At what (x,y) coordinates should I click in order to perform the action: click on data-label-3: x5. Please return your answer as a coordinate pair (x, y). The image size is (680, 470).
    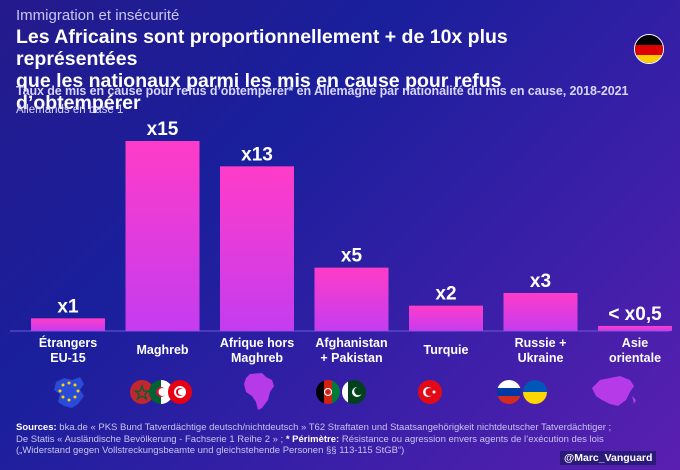
    Looking at the image, I should click on (352, 256).